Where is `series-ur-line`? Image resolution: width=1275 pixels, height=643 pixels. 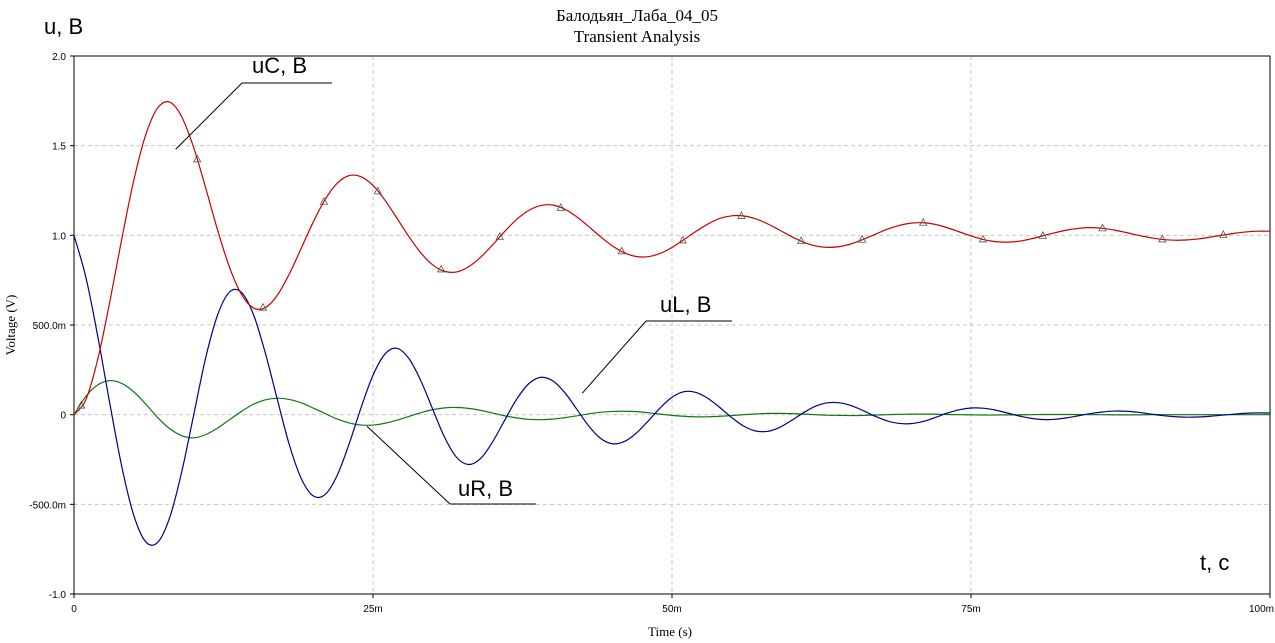 series-ur-line is located at coordinates (671, 409).